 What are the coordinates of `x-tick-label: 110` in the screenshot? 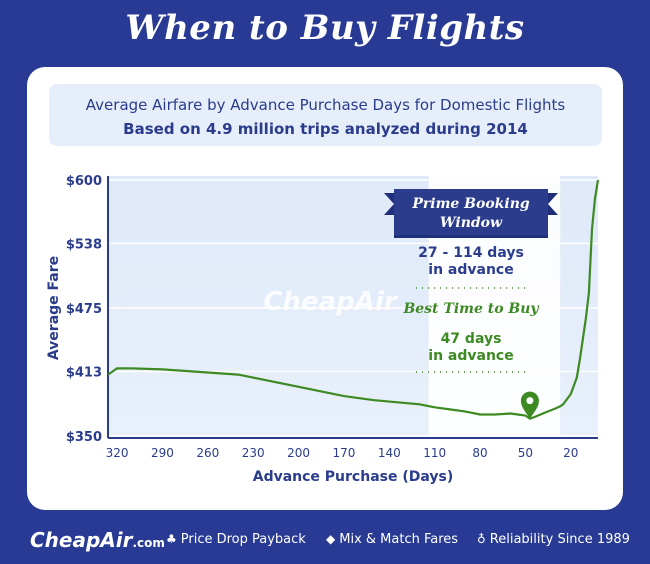 It's located at (434, 453).